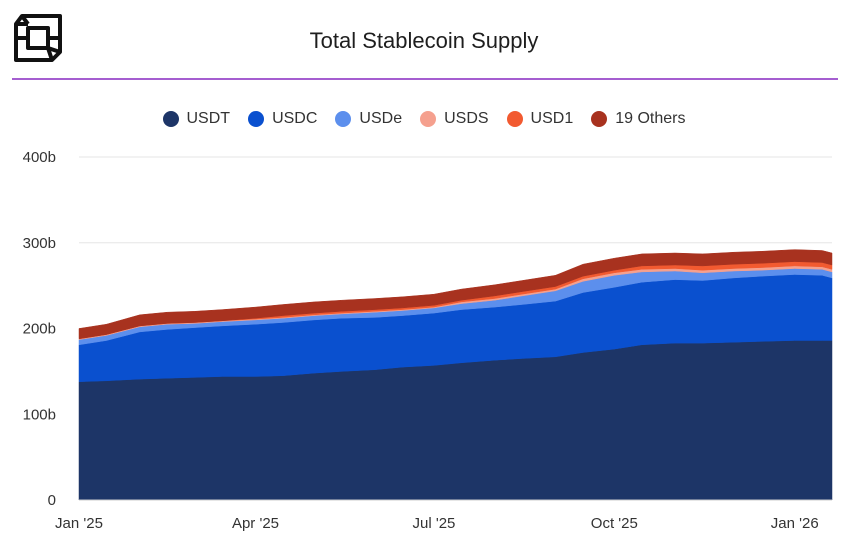 Image resolution: width=848 pixels, height=536 pixels. I want to click on legend-item-4: USD1, so click(540, 119).